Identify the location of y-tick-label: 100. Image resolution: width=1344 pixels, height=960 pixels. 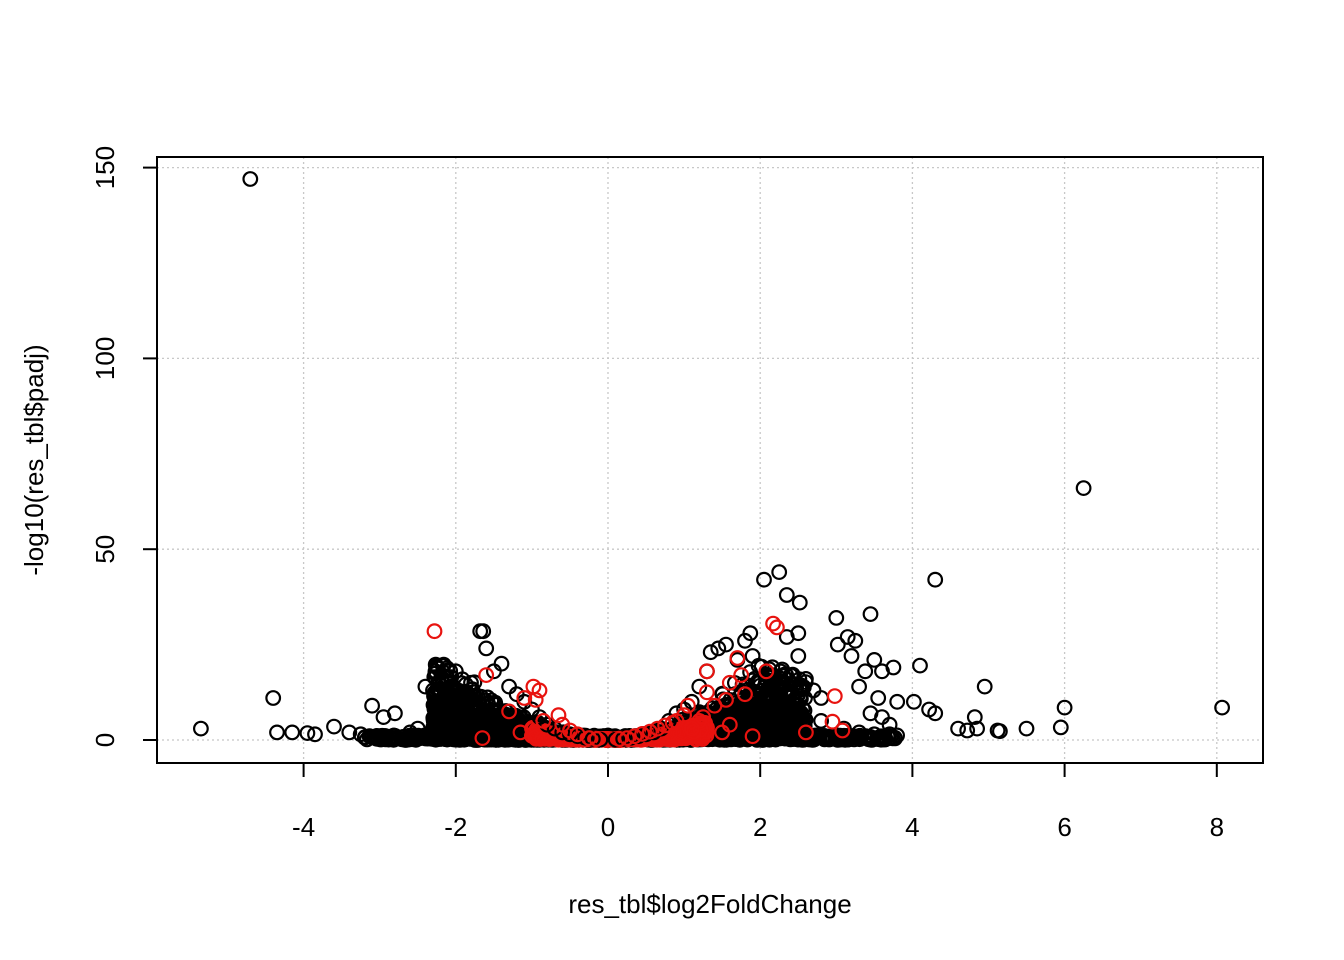
(105, 358).